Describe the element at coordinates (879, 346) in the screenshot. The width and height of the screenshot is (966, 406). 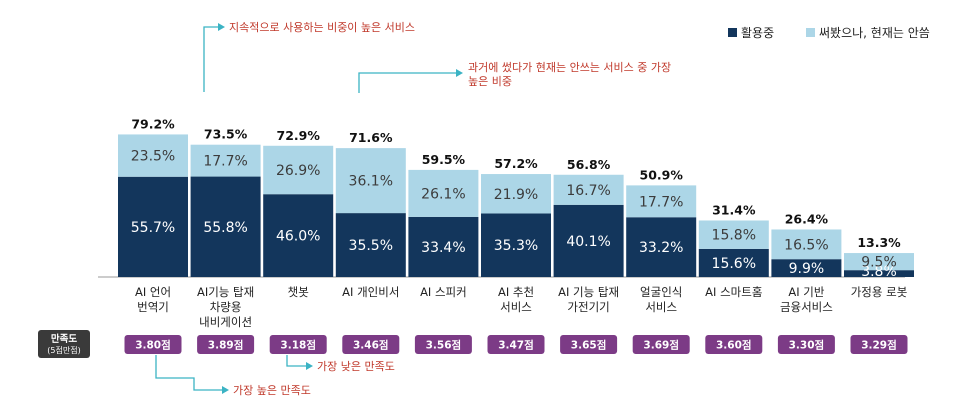
I see `satisfaction-score-text: 3.29점` at that location.